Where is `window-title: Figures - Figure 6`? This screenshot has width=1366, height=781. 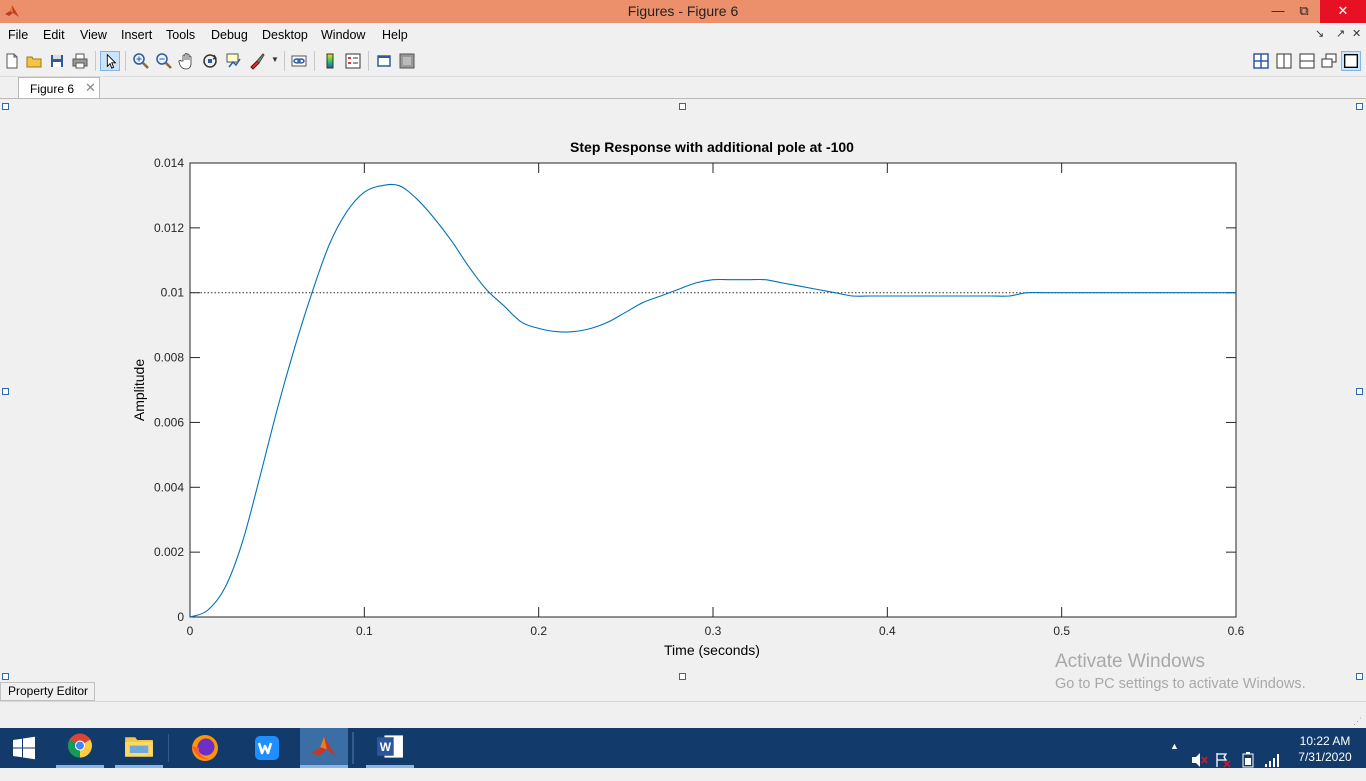
window-title: Figures - Figure 6 is located at coordinates (683, 11).